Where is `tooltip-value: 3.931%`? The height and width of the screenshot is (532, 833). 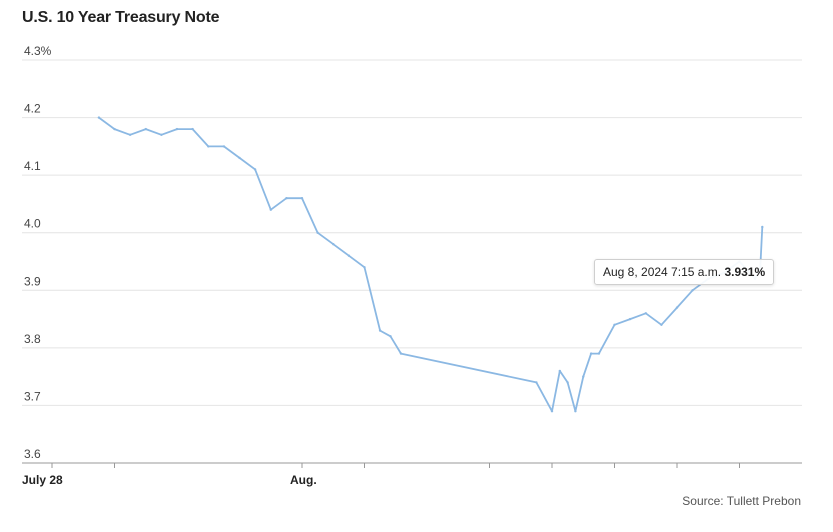 tooltip-value: 3.931% is located at coordinates (745, 272).